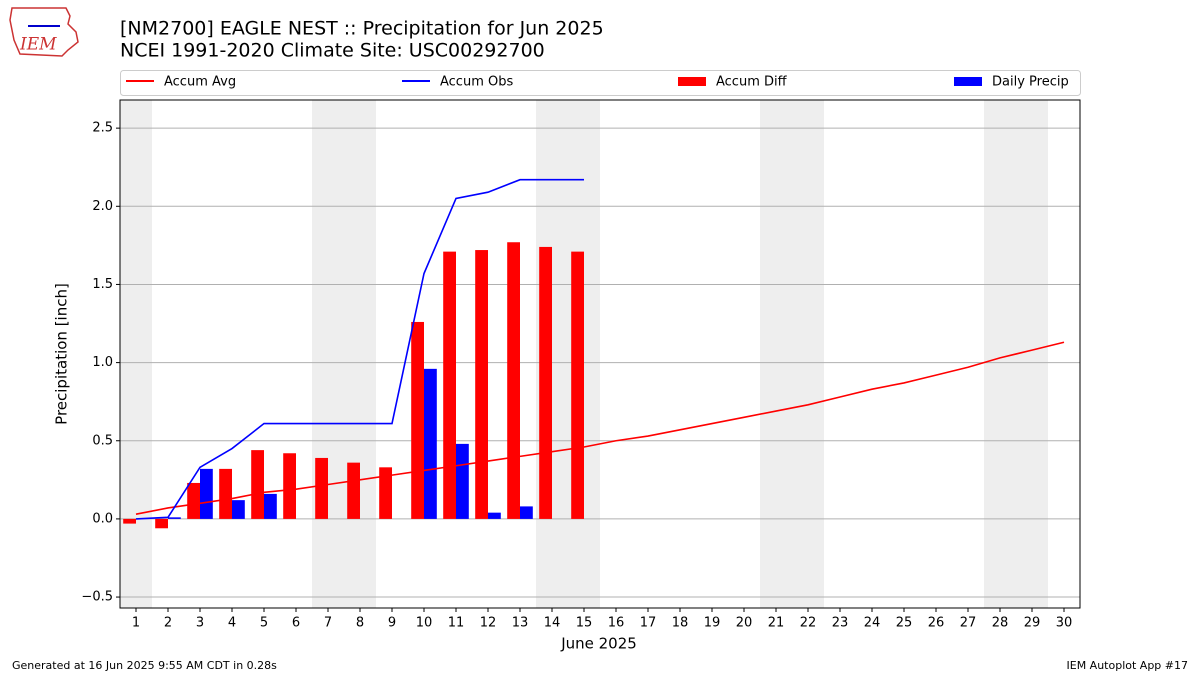 The height and width of the screenshot is (675, 1200). I want to click on x-tick-label: 23, so click(840, 623).